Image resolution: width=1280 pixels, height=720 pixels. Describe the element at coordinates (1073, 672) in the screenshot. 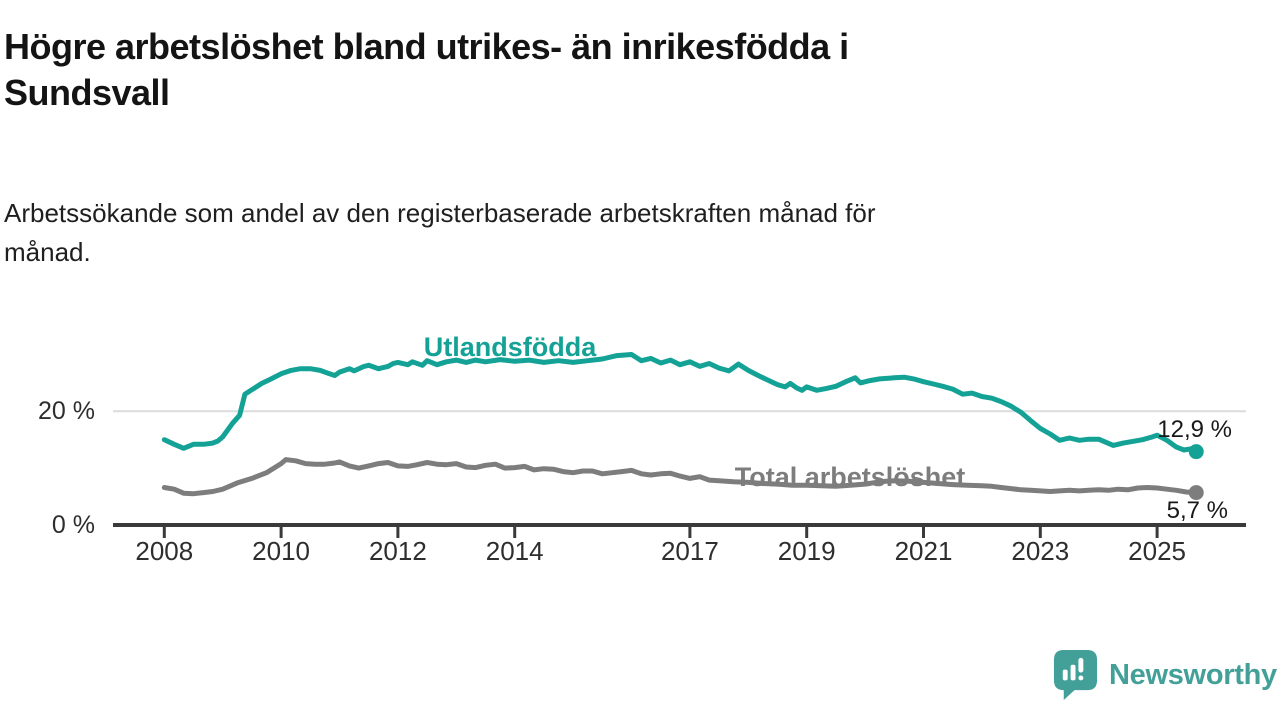

I see `logo-bar-medium` at that location.